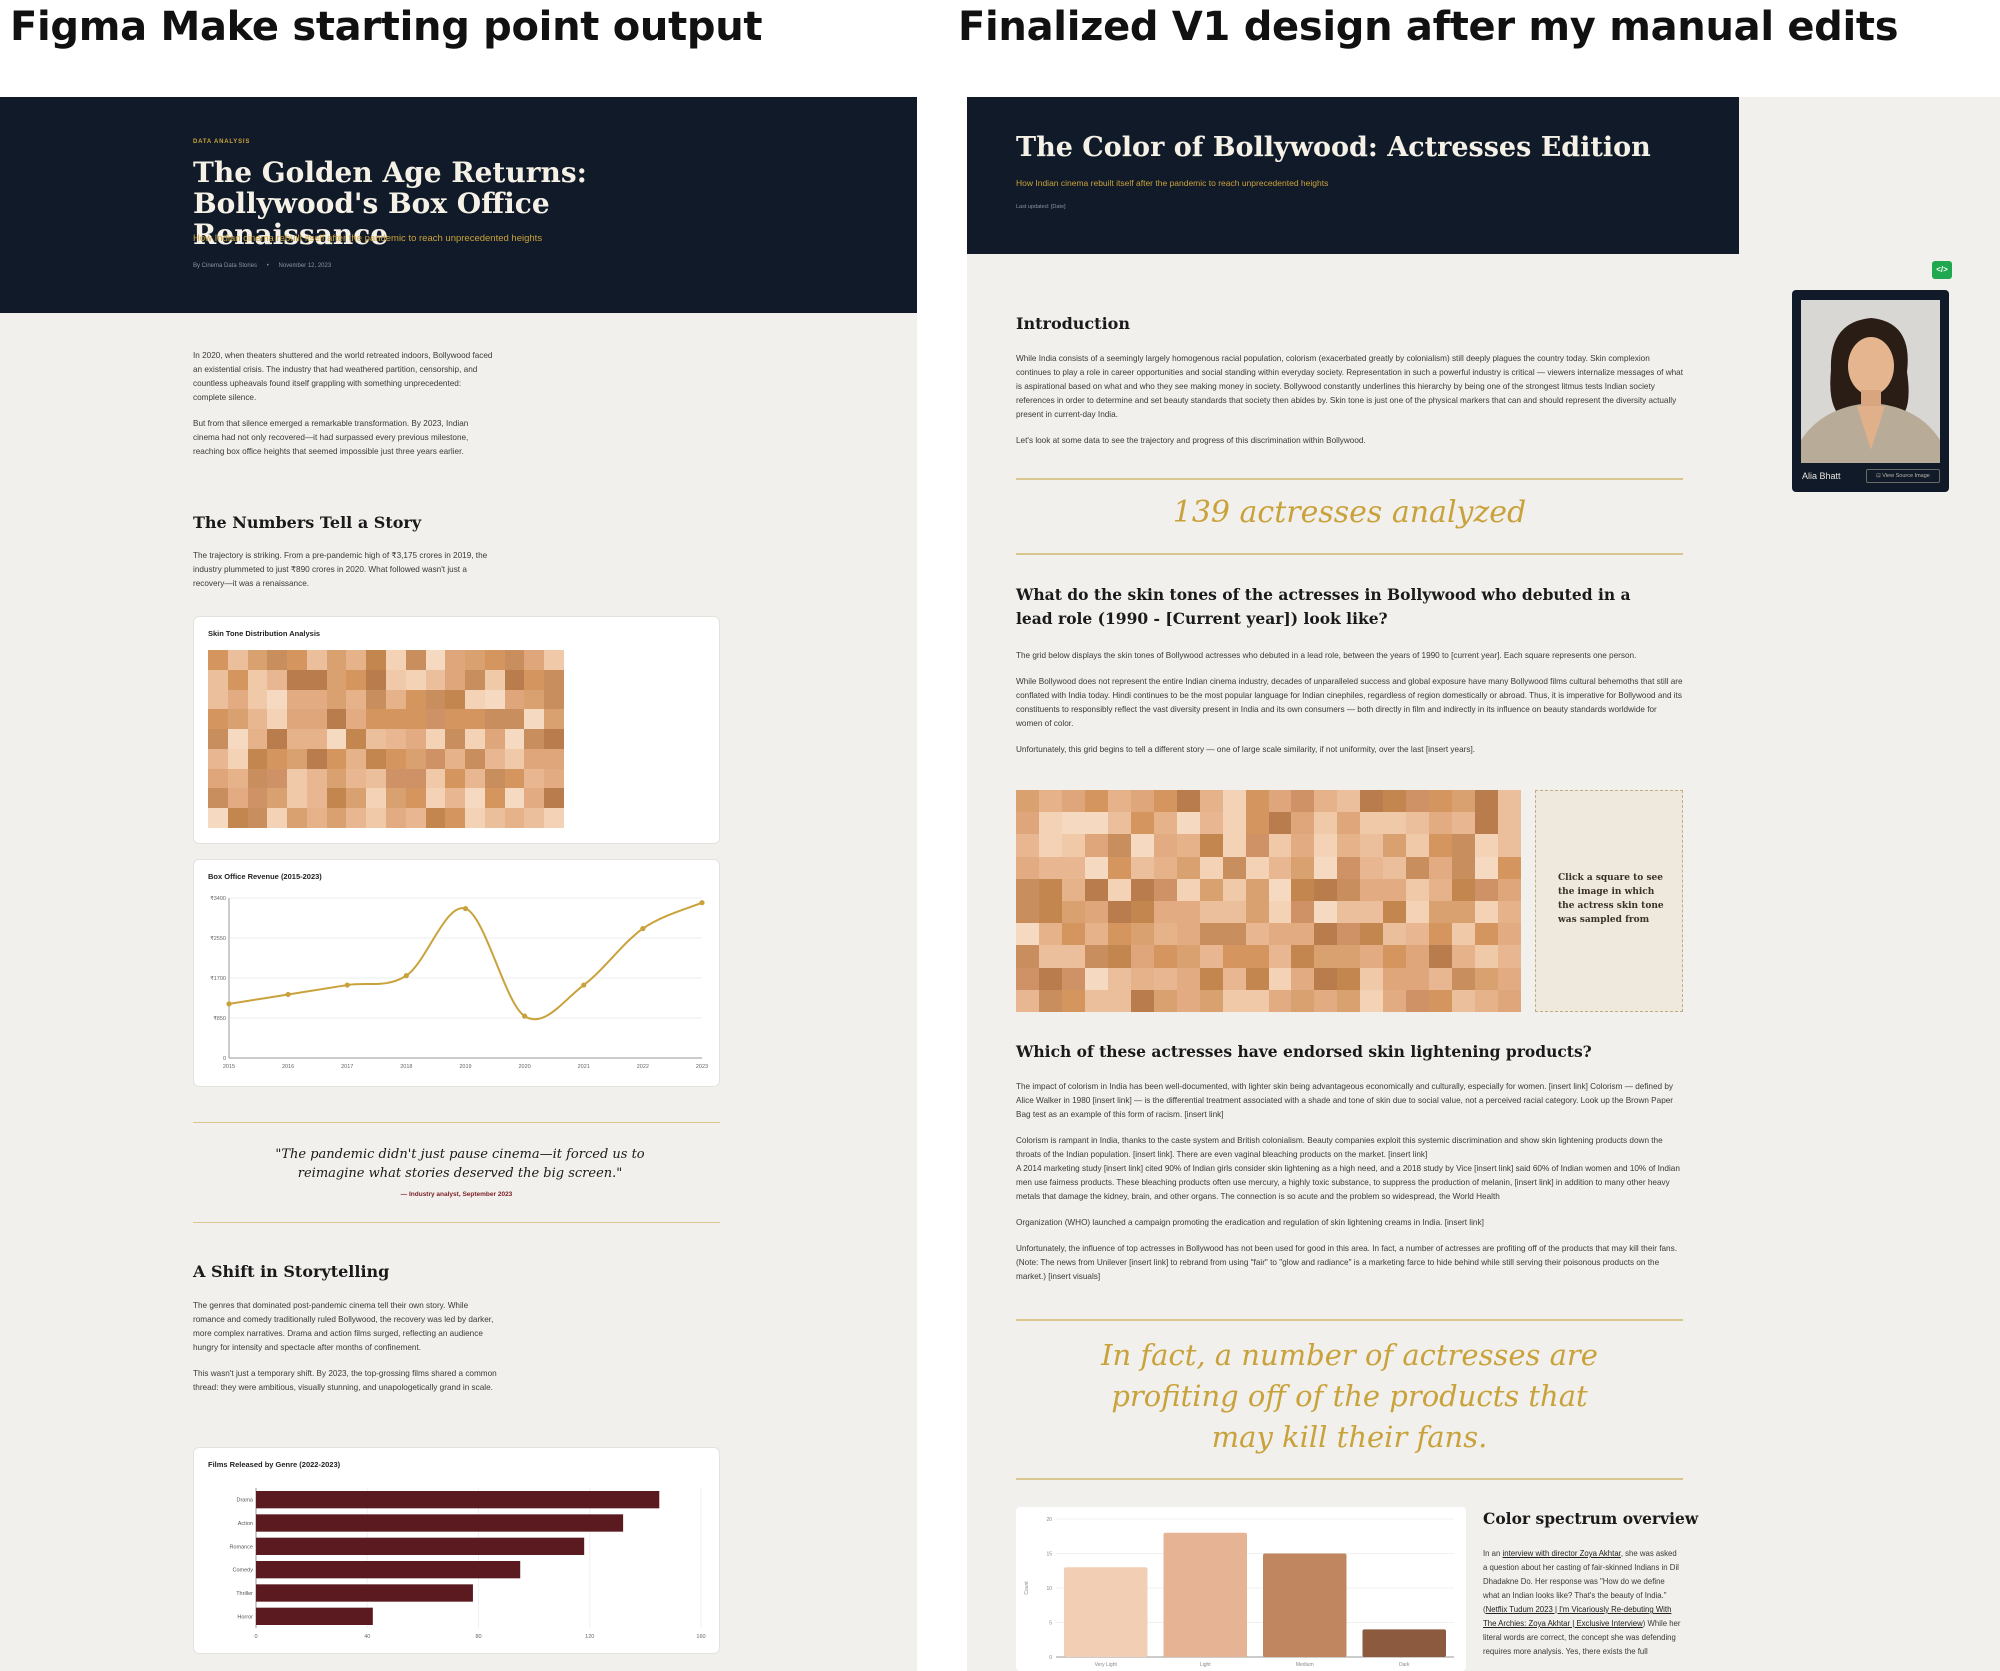 This screenshot has height=1671, width=2000. Describe the element at coordinates (1870, 391) in the screenshot. I see `actress-preview-card: Alia Bhatt ⊡ View Source Image` at that location.